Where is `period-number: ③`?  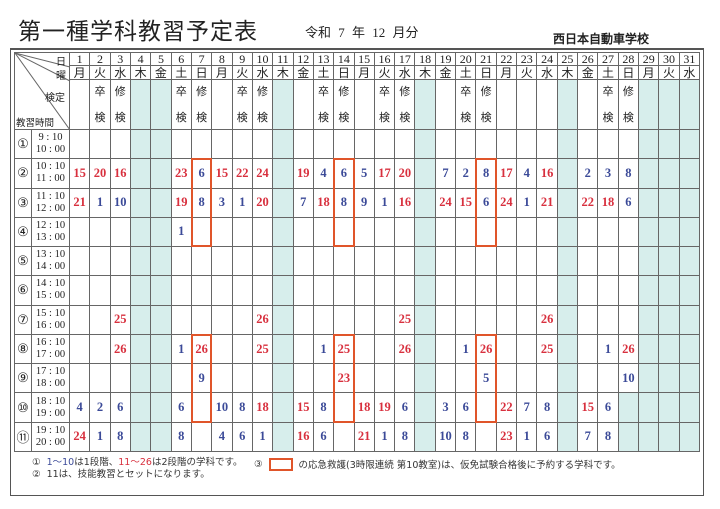 period-number: ③ is located at coordinates (23, 203).